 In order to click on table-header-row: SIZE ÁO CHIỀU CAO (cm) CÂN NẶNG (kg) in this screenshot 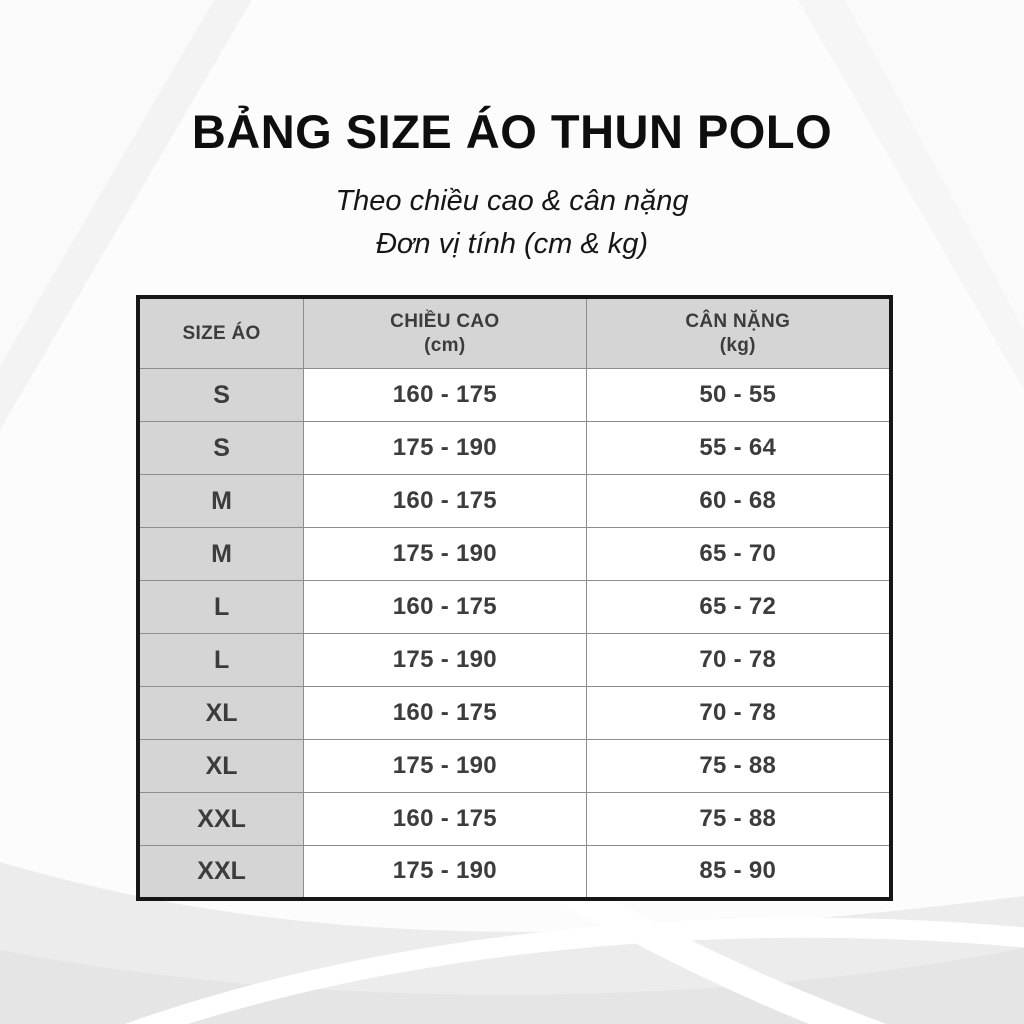, I will do `click(514, 332)`.